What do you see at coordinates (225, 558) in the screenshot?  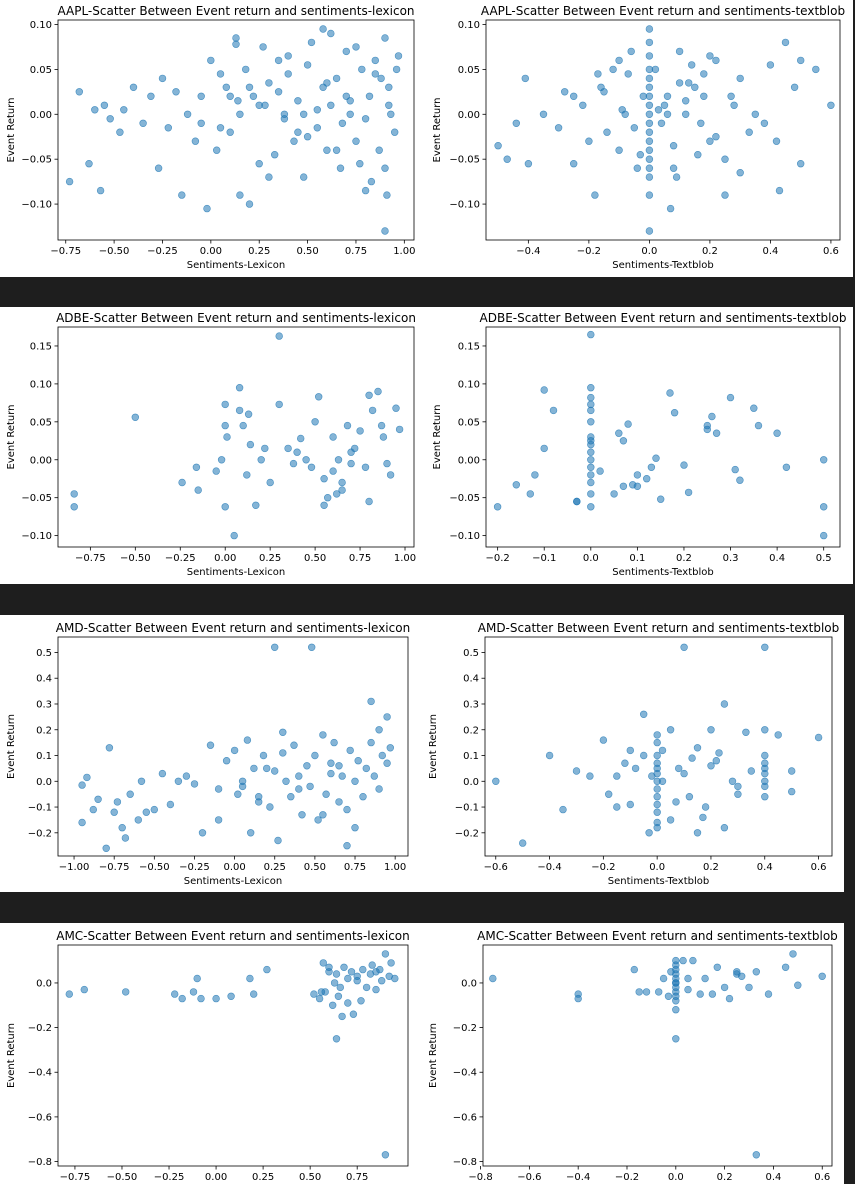 I see `chart-adbe-lexicon-xtick-label: 0.00` at bounding box center [225, 558].